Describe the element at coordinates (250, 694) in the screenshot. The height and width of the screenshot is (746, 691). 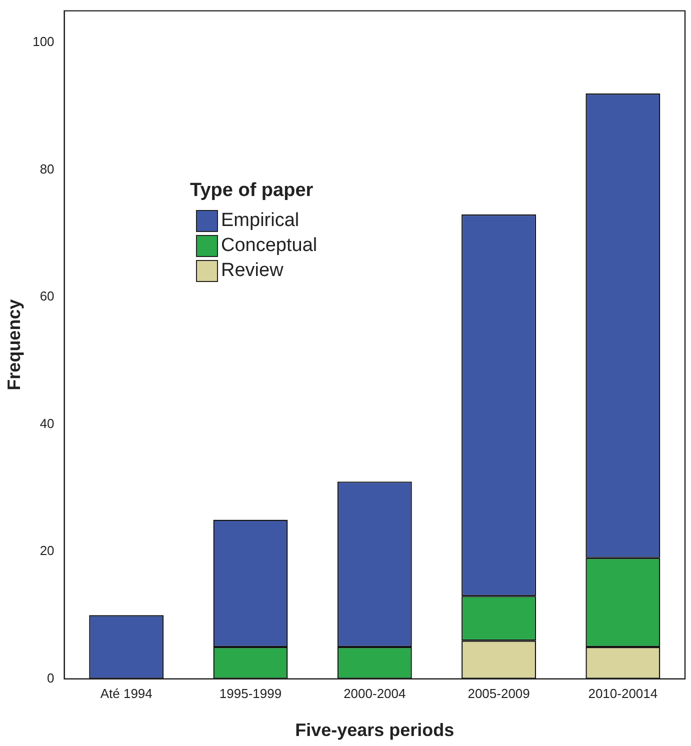
I see `x-tick-label: 1995-1999` at that location.